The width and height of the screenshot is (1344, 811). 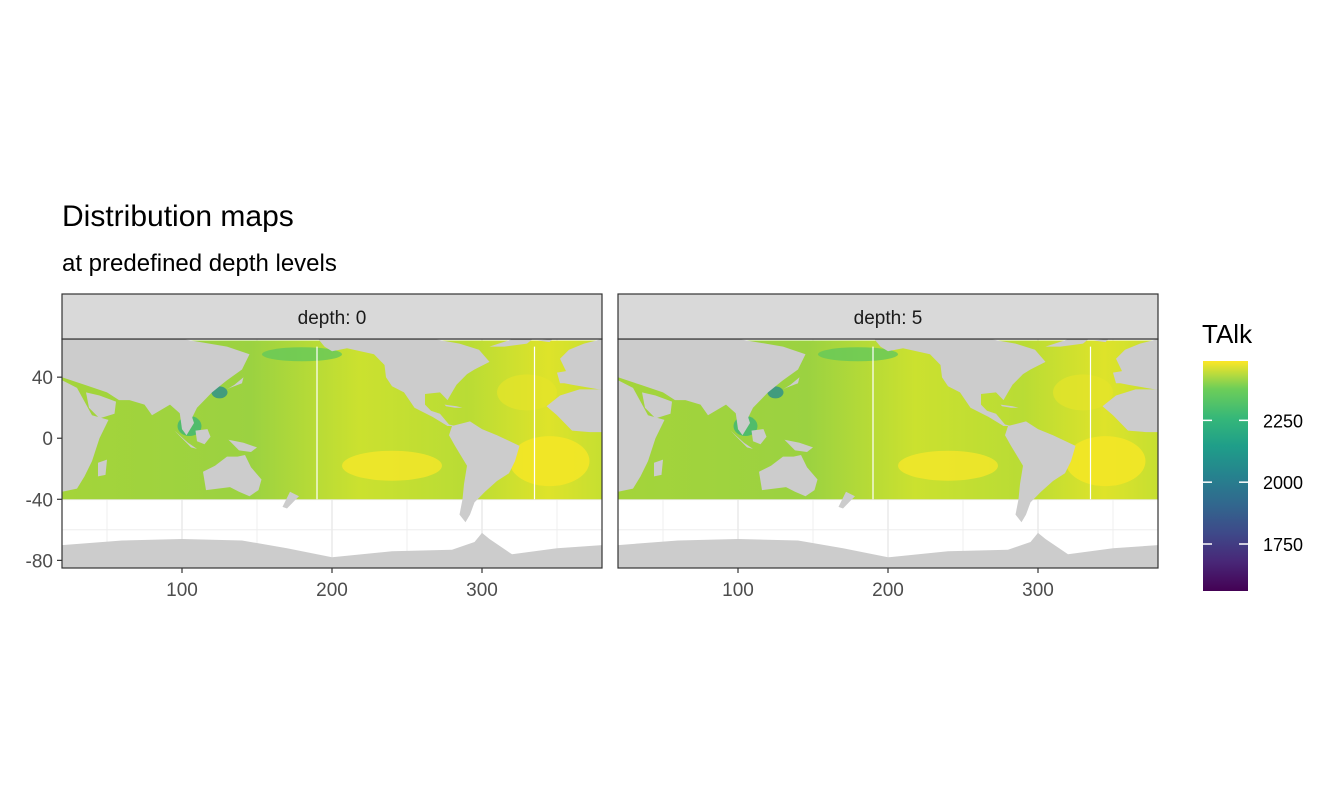 I want to click on colorbar-label: 2250, so click(x=1283, y=421).